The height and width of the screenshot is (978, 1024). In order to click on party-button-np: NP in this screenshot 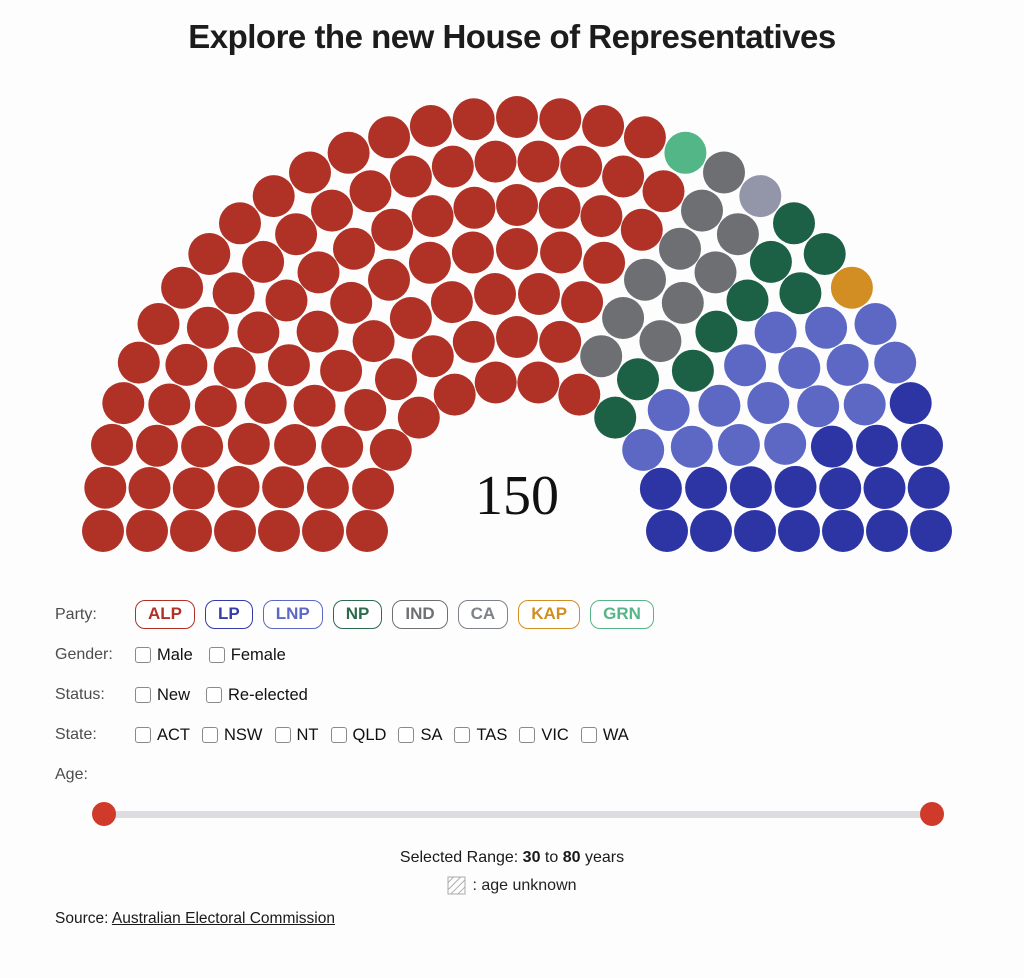, I will do `click(357, 615)`.